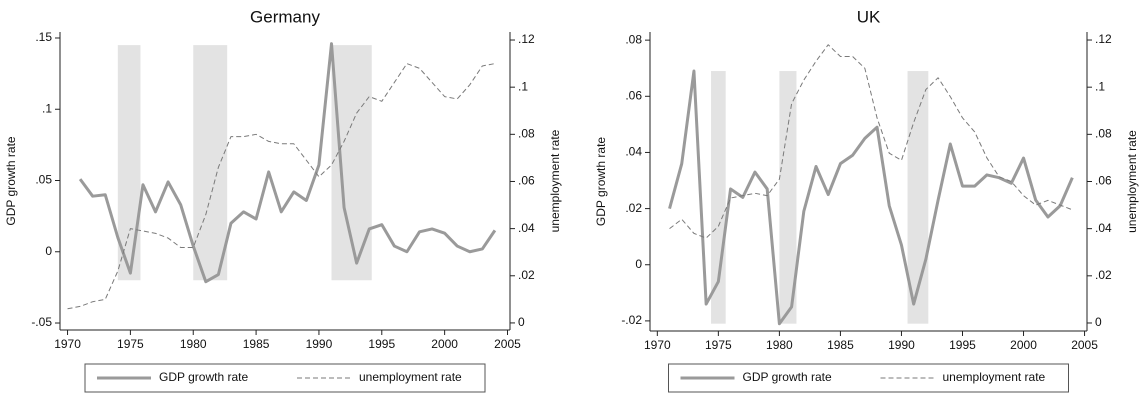 The height and width of the screenshot is (399, 1139). I want to click on y-tick-label: .15, so click(43, 37).